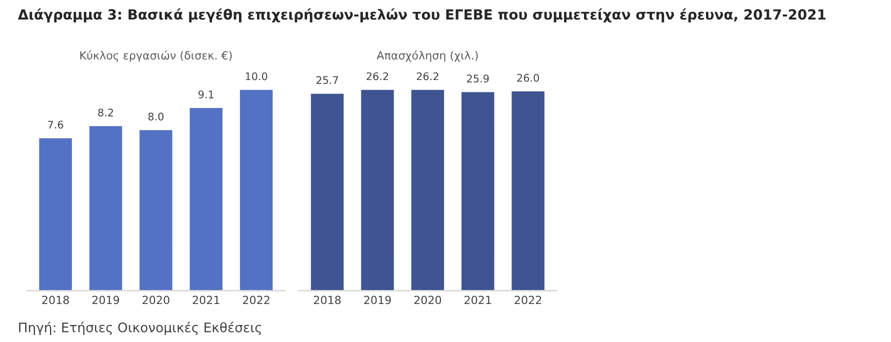 The width and height of the screenshot is (891, 342). What do you see at coordinates (140, 328) in the screenshot?
I see `text: Πηγή: Ετήσιες Οικονομικές Εκθέσεις` at bounding box center [140, 328].